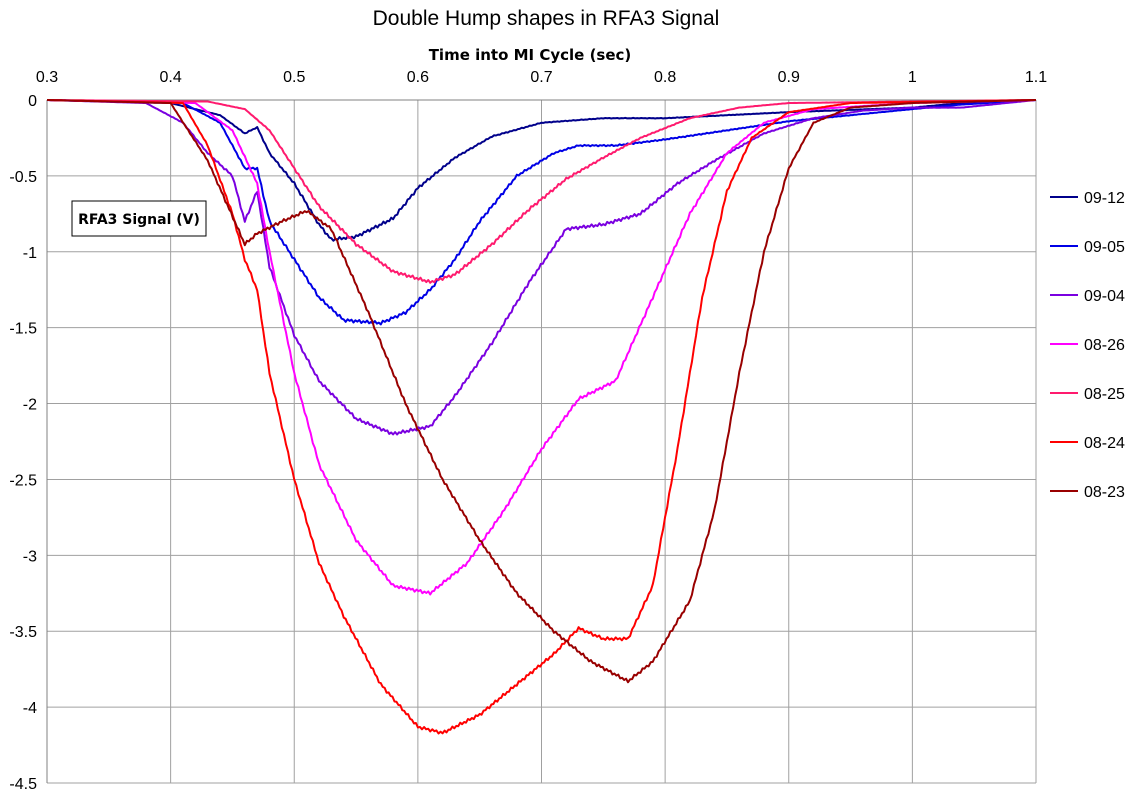 Image resolution: width=1138 pixels, height=793 pixels. I want to click on y-axis-label-frame, so click(139, 218).